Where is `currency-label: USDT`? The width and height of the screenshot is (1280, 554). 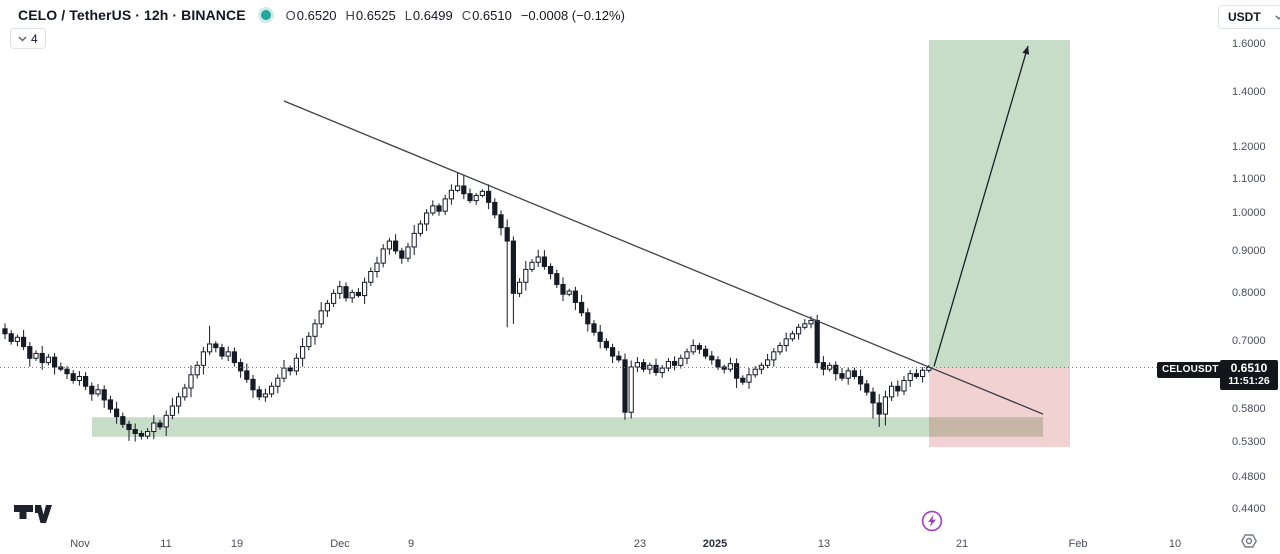
currency-label: USDT is located at coordinates (1244, 17).